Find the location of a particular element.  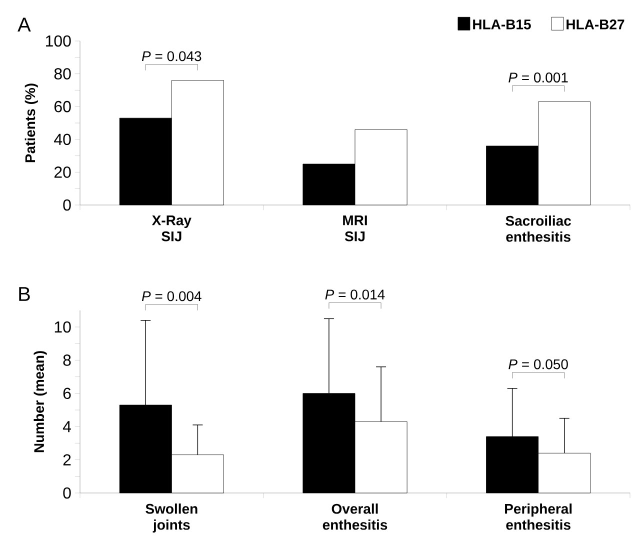

y-axis-title: Patients (%) is located at coordinates (31, 123).